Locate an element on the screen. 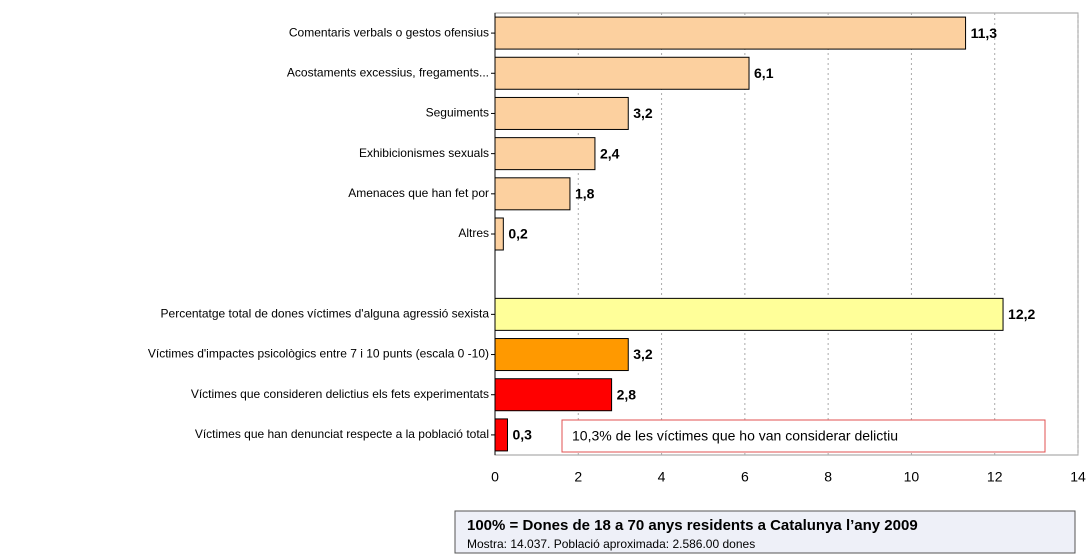 The width and height of the screenshot is (1090, 555). x-tick-label: 10 is located at coordinates (912, 477).